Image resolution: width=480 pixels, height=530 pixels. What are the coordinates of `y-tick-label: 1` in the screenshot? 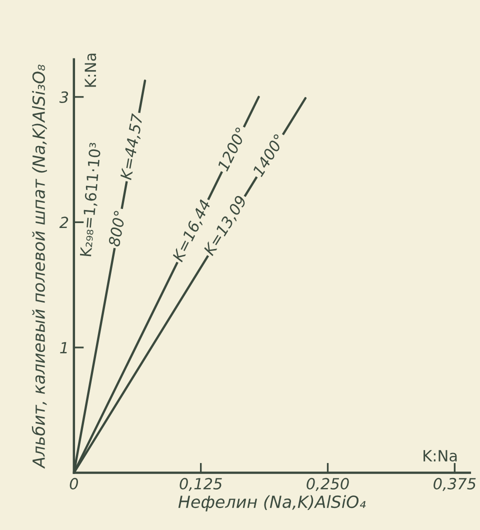 It's located at (63, 348).